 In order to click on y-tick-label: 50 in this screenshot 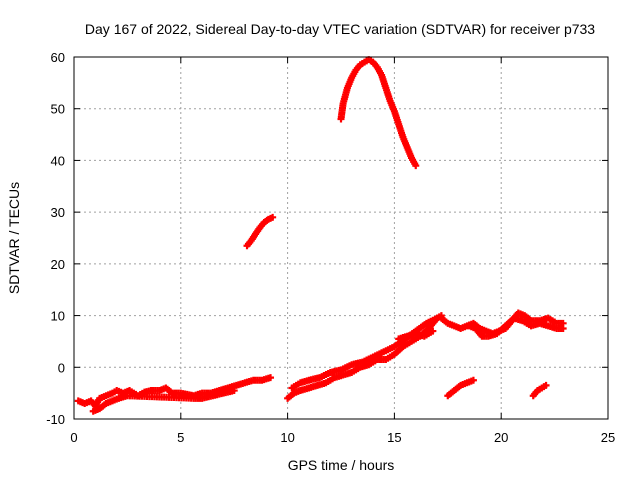, I will do `click(58, 109)`.